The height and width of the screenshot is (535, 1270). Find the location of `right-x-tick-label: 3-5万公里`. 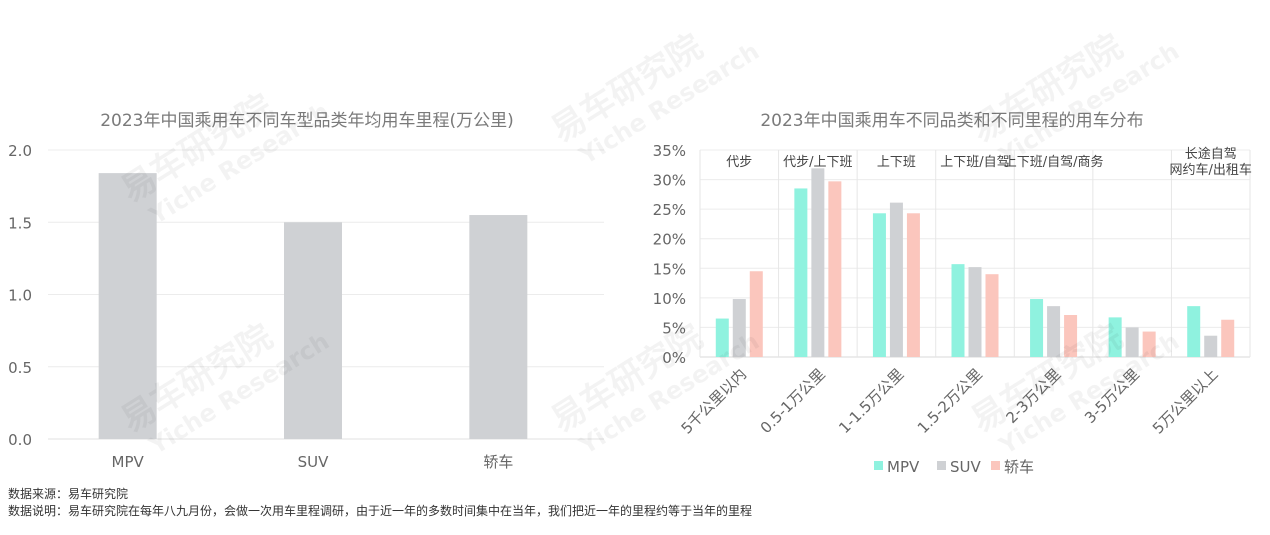

right-x-tick-label: 3-5万公里 is located at coordinates (1112, 396).